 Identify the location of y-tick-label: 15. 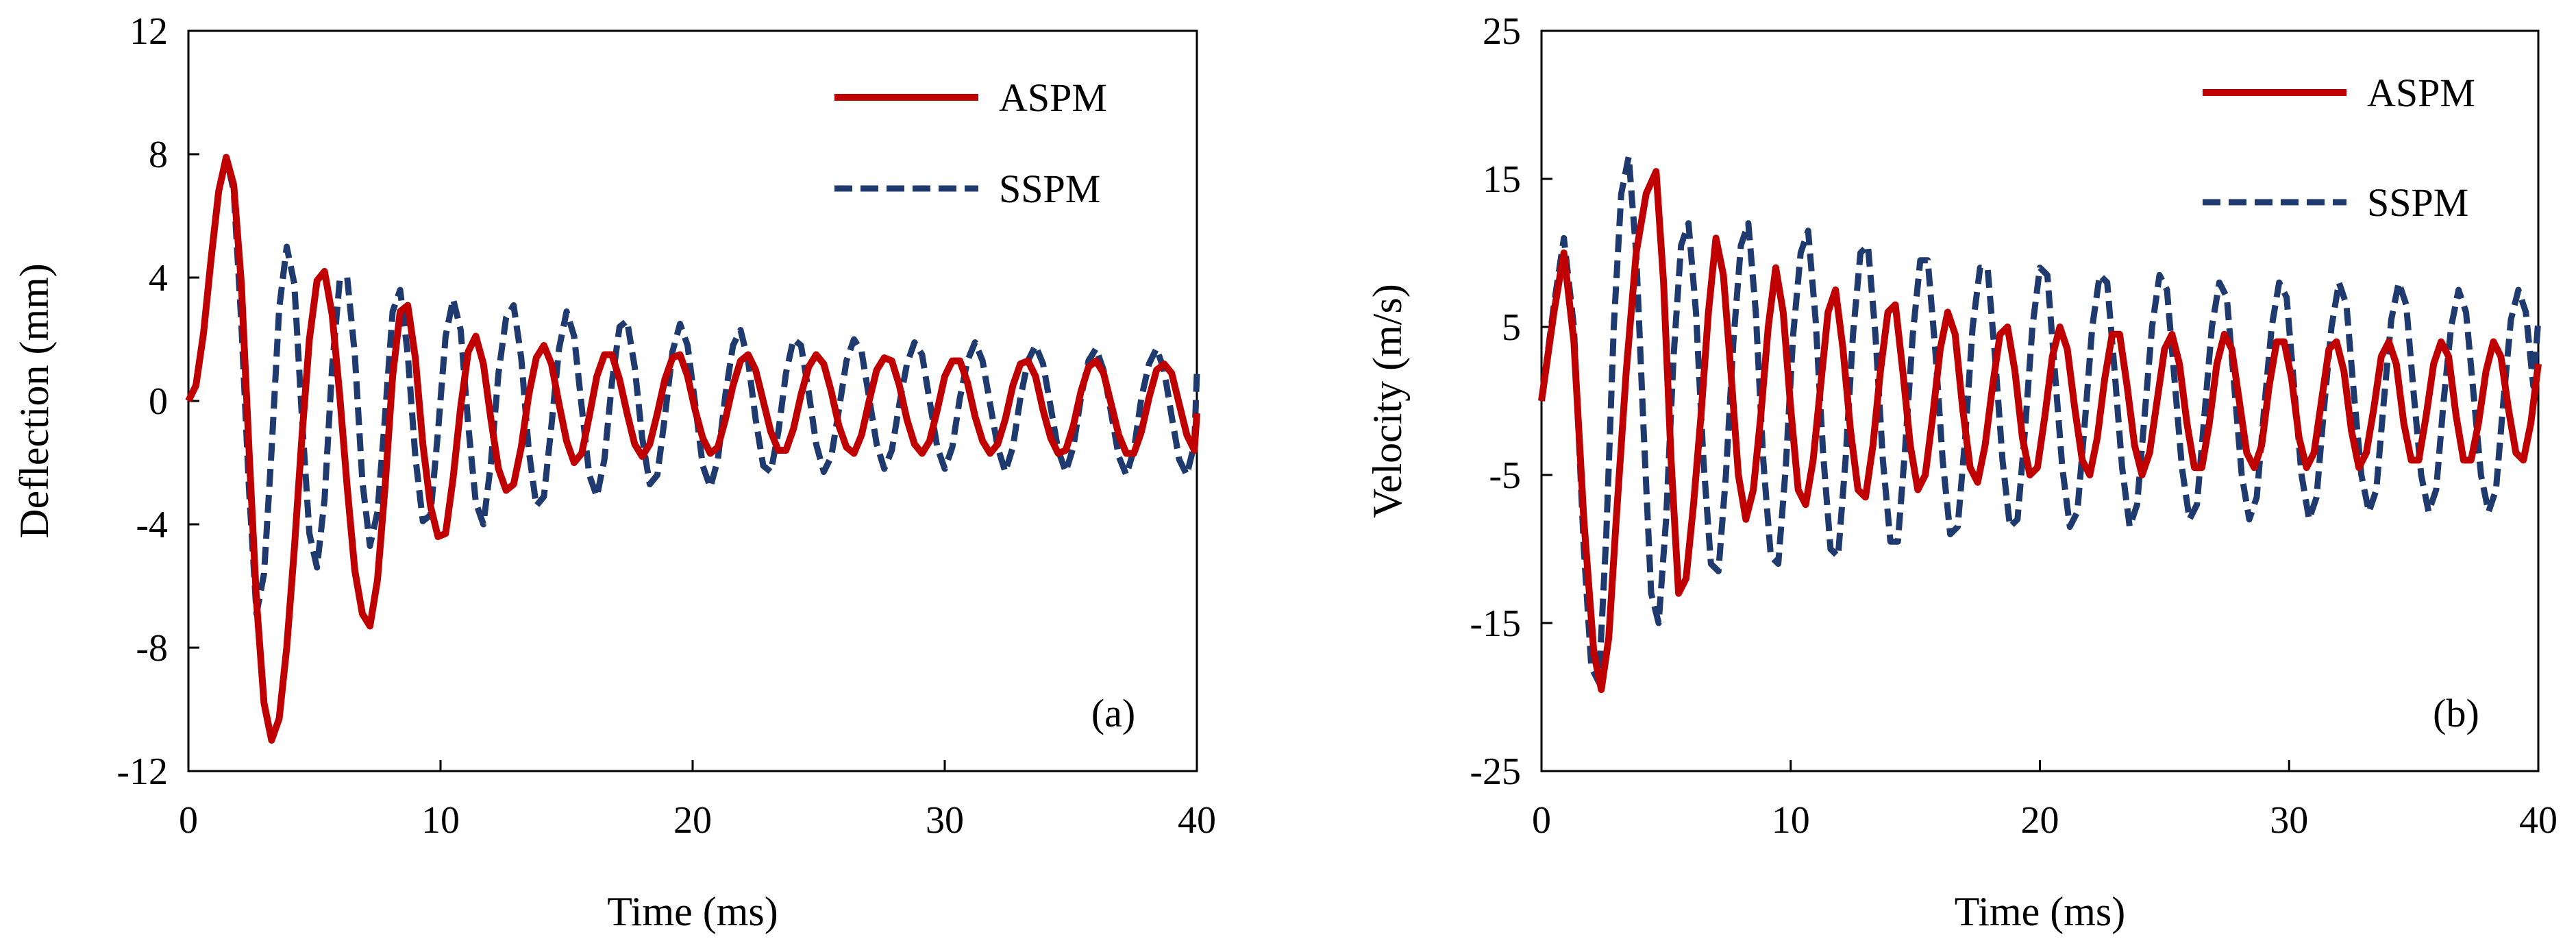
(1502, 179).